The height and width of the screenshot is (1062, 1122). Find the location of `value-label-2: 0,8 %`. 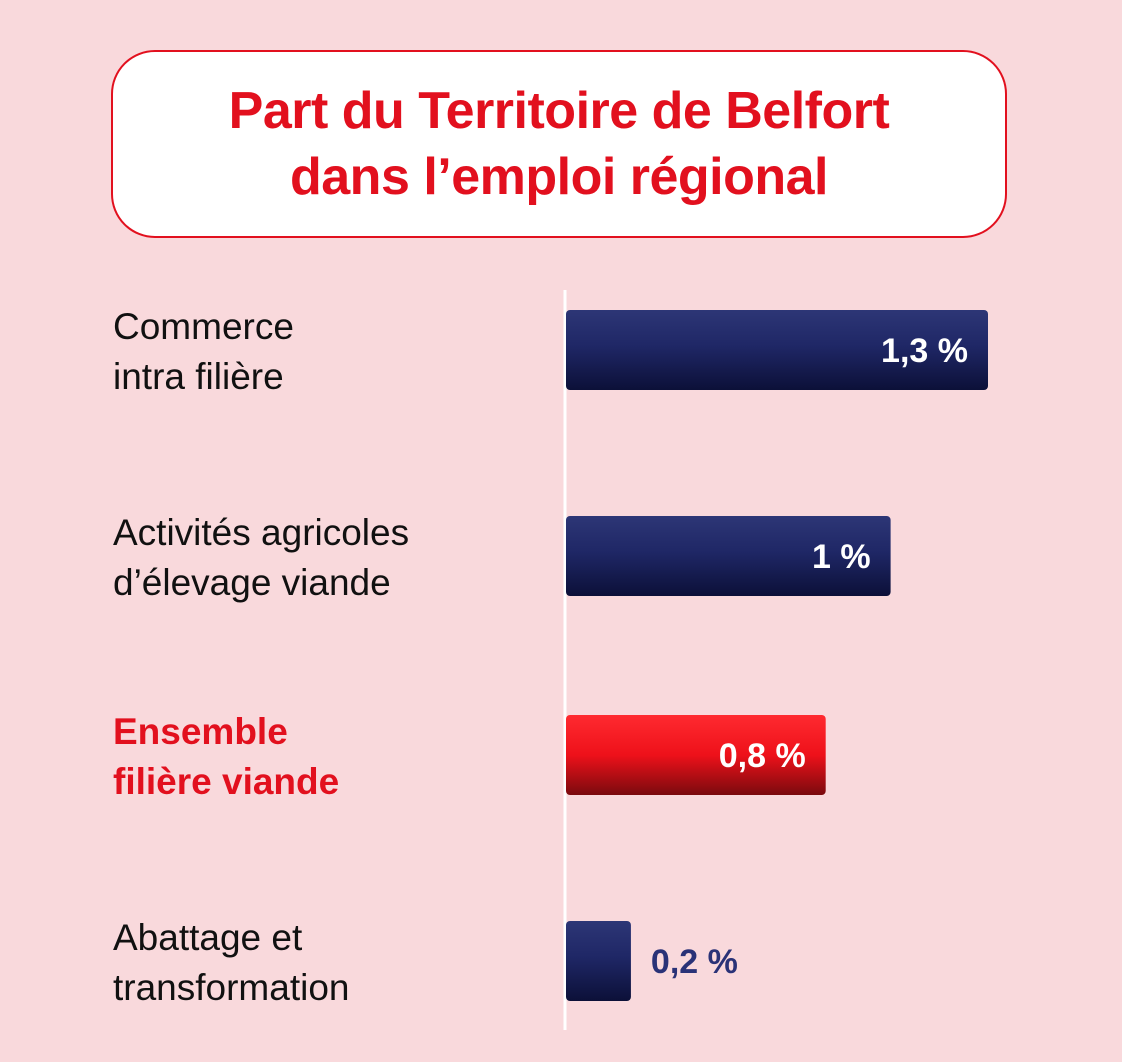

value-label-2: 0,8 % is located at coordinates (762, 756).